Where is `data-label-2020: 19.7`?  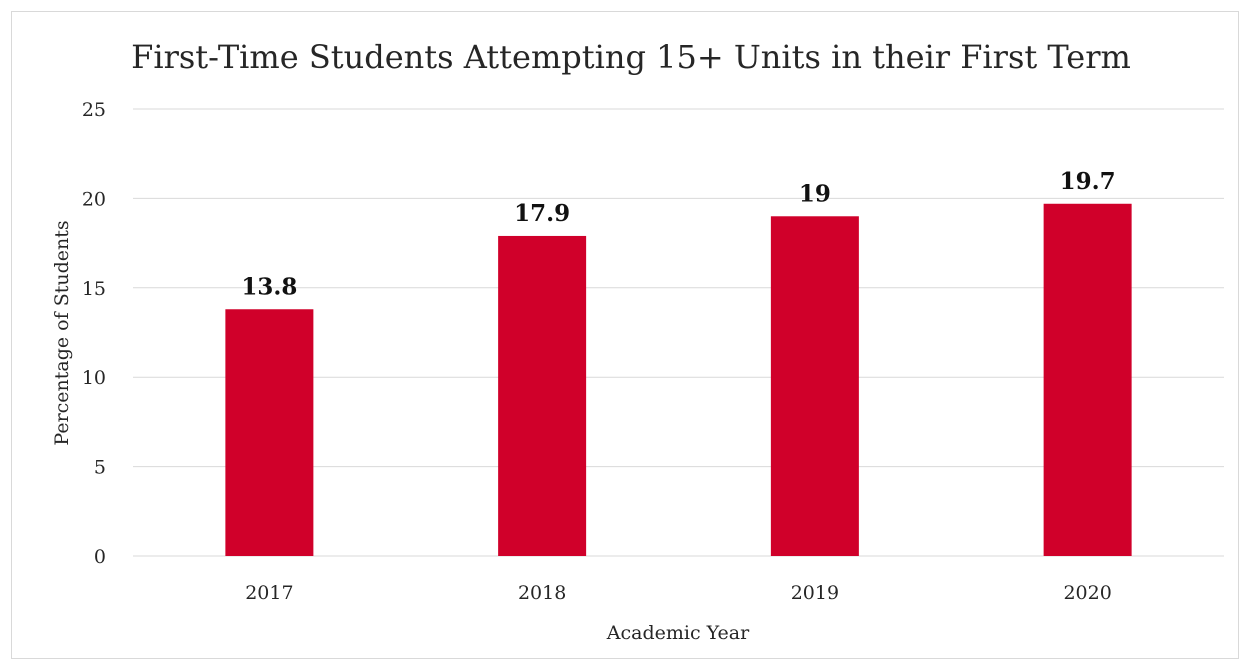
data-label-2020: 19.7 is located at coordinates (1088, 181).